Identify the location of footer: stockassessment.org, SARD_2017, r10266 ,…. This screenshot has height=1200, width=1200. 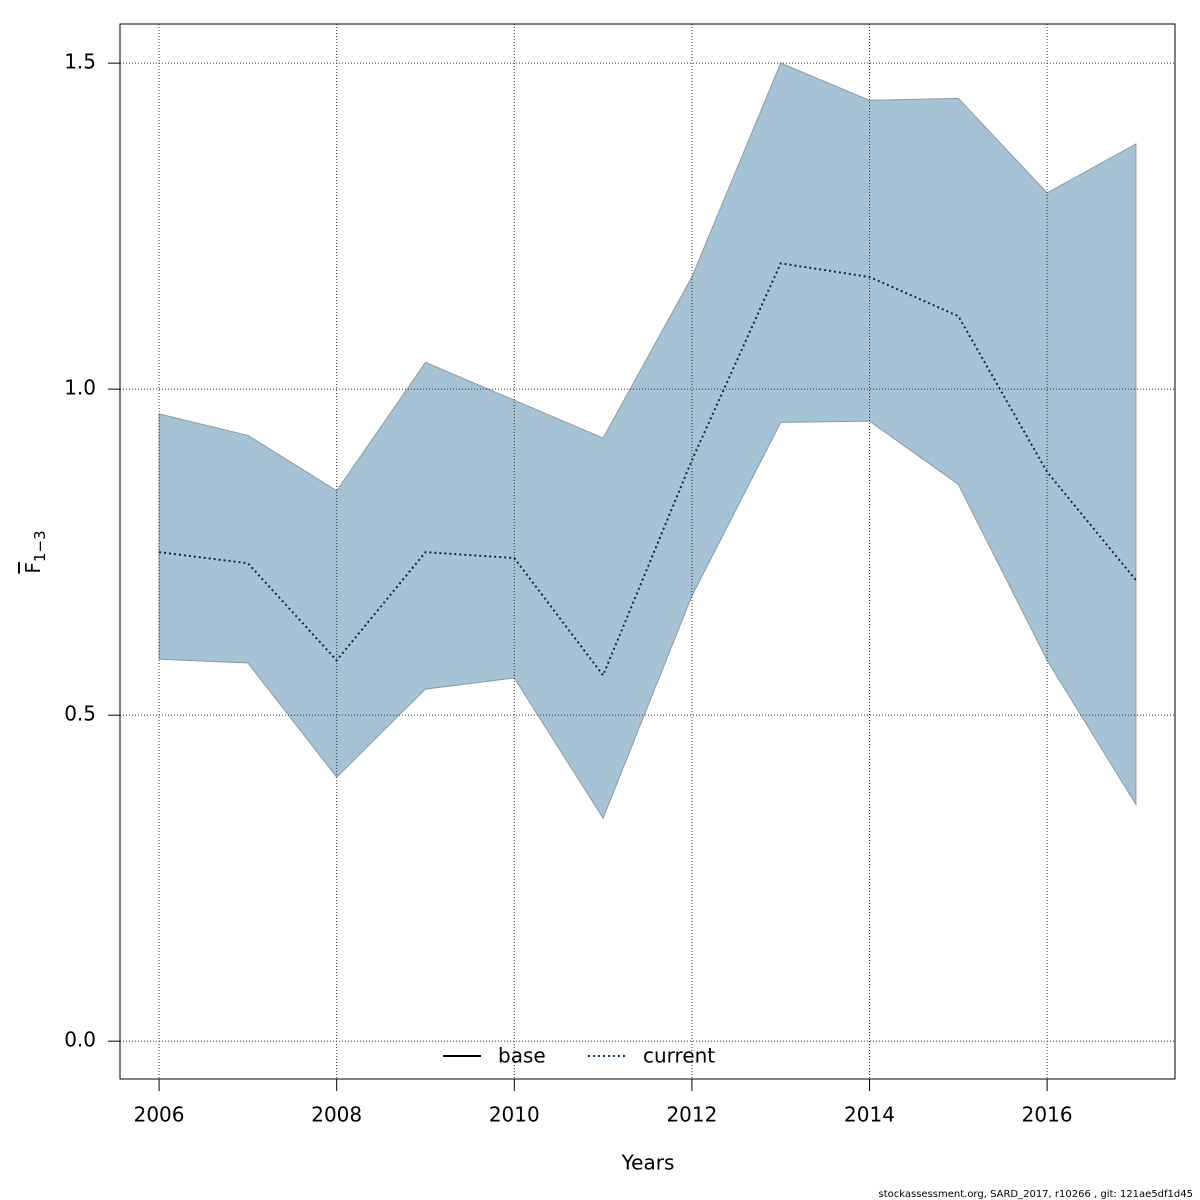
(1036, 1194).